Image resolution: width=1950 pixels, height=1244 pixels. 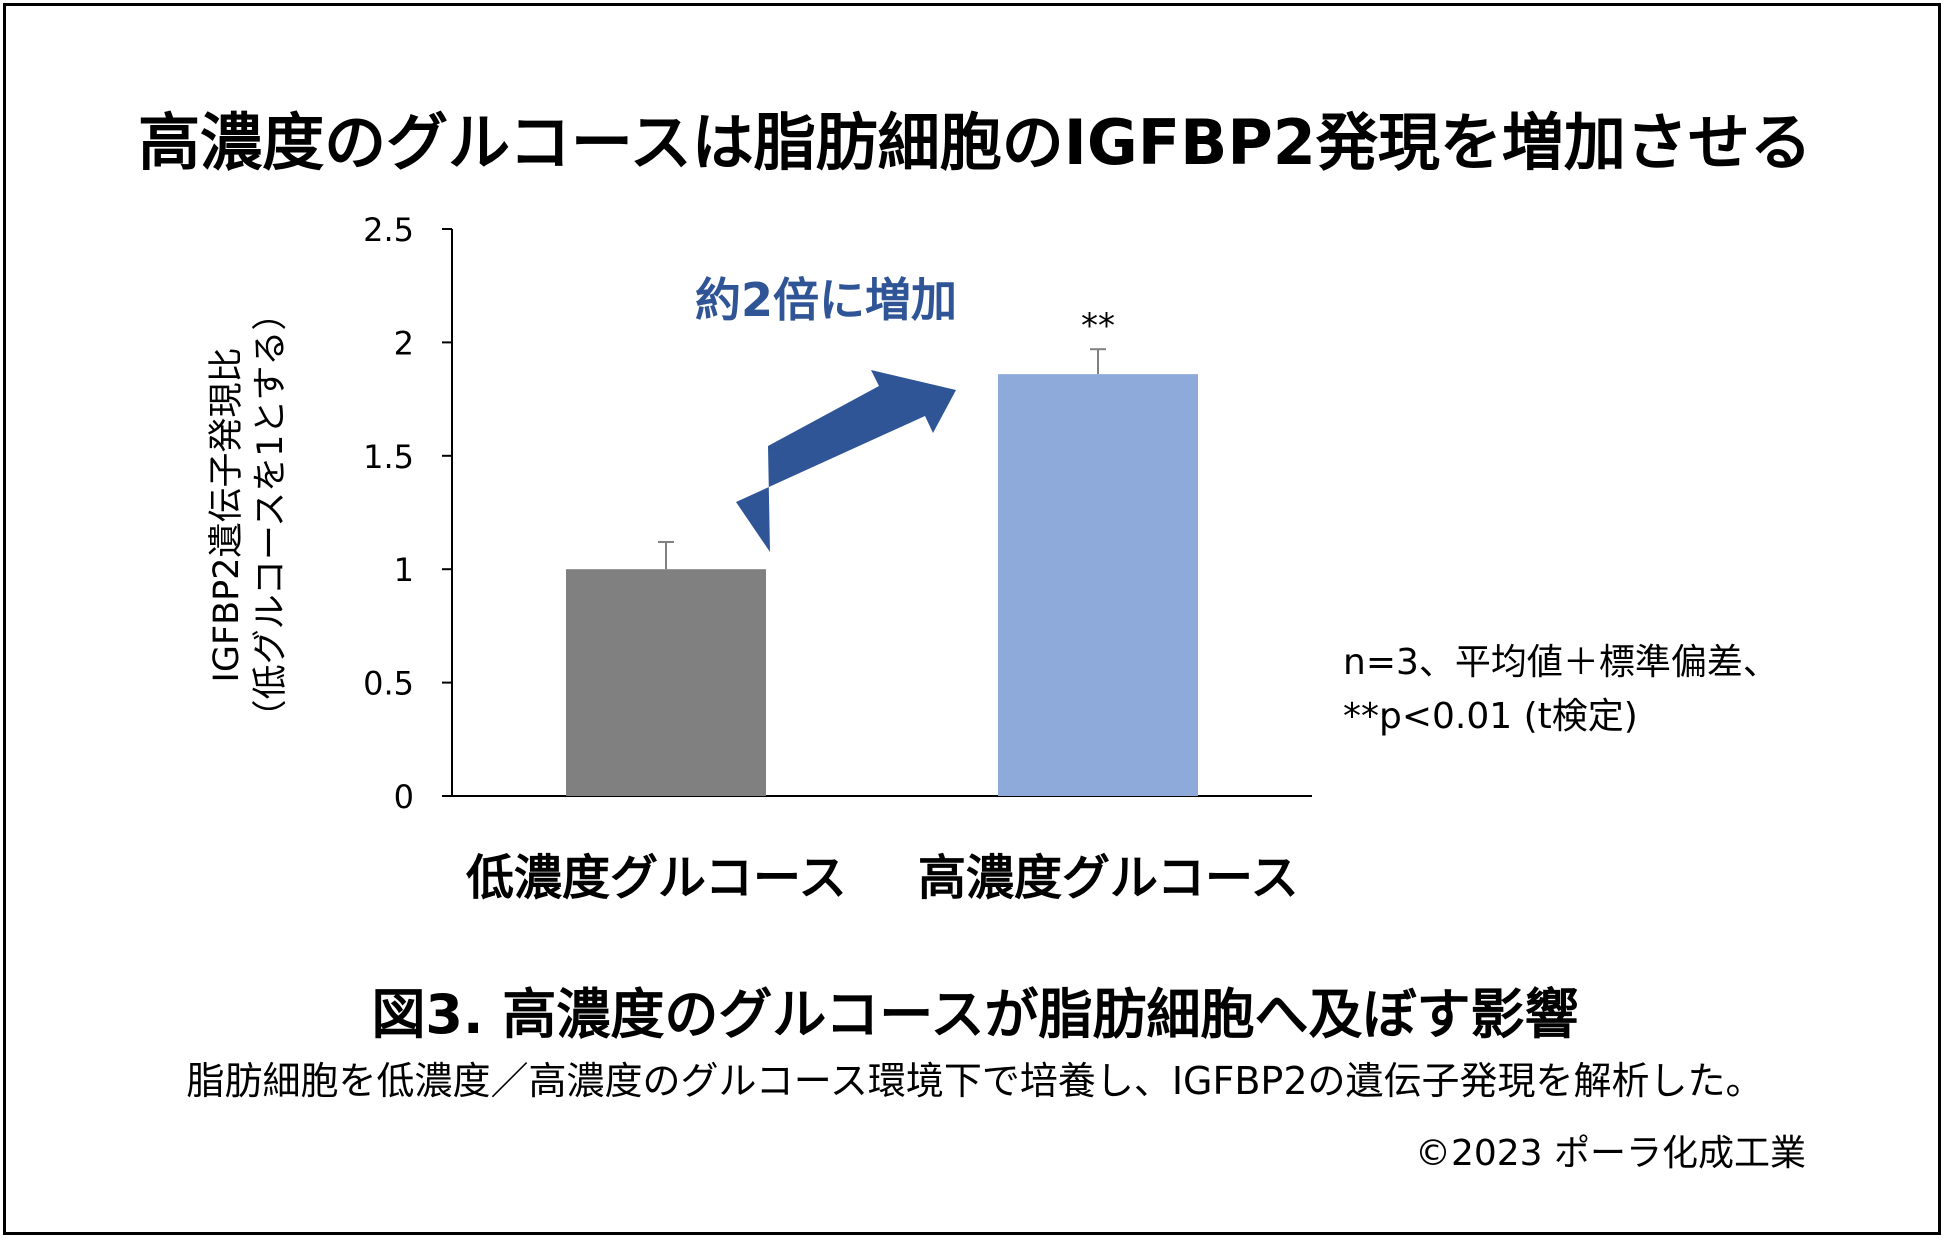 What do you see at coordinates (271, 515) in the screenshot?
I see `y-axis-label-line2: （低グルコースを1とする）` at bounding box center [271, 515].